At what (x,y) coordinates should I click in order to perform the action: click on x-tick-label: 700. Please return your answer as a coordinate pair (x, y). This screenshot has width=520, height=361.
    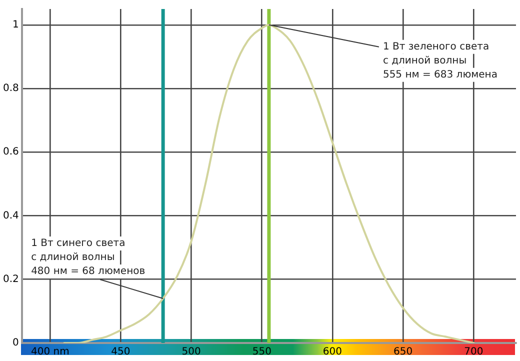
    Looking at the image, I should click on (474, 352).